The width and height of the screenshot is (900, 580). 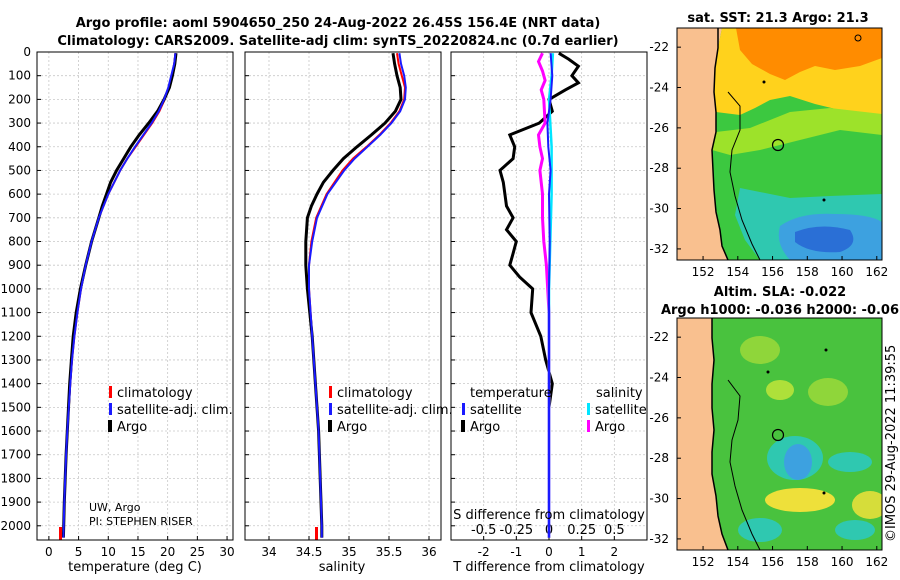 What do you see at coordinates (720, 434) in the screenshot?
I see `sla-coastline` at bounding box center [720, 434].